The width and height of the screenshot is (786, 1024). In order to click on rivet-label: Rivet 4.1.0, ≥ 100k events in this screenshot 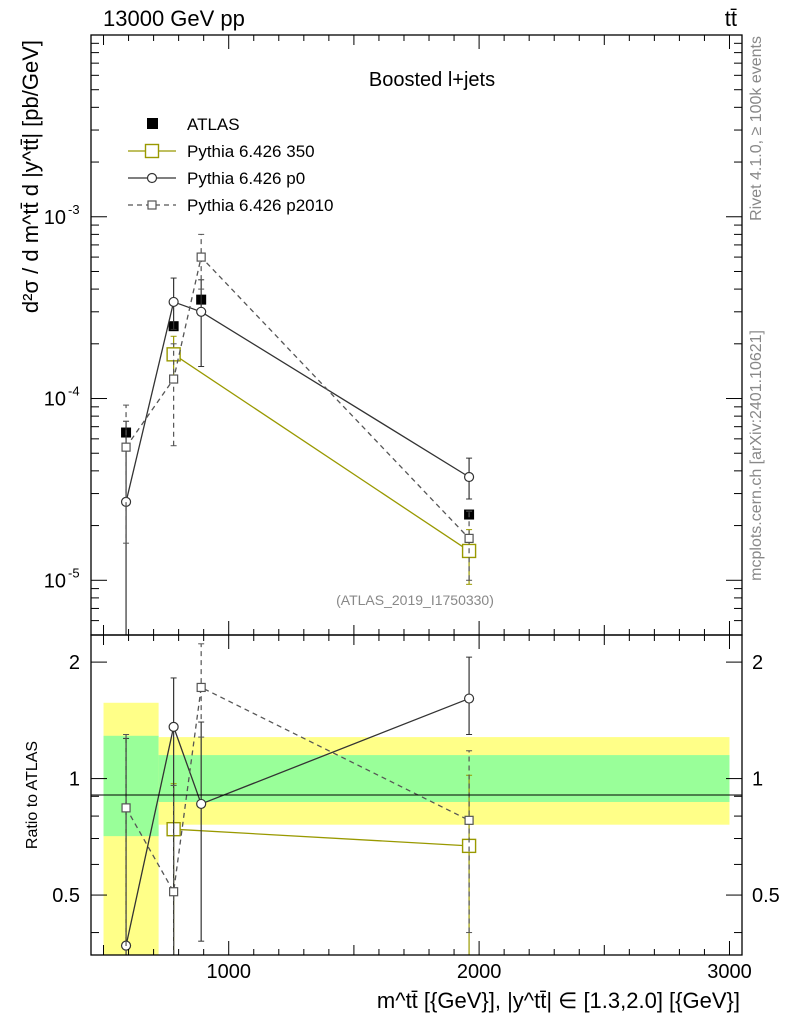, I will do `click(756, 128)`.